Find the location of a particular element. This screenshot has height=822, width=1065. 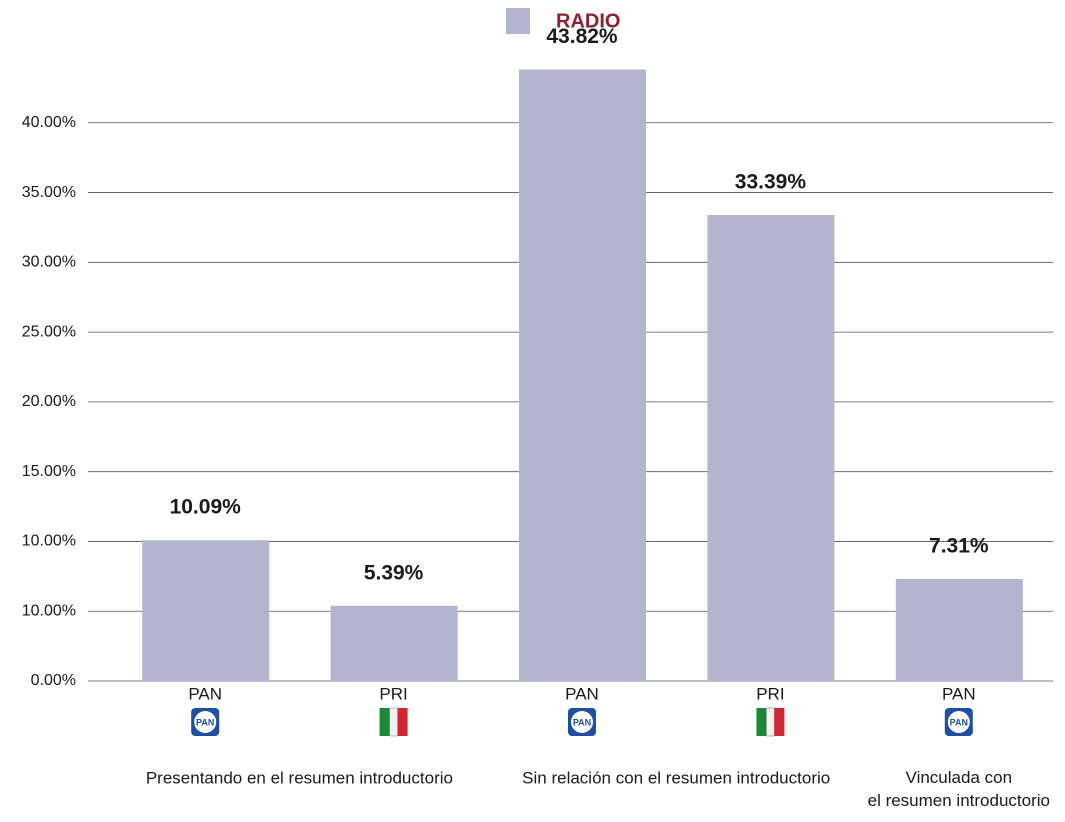

group-label-line: el resumen introductorio is located at coordinates (959, 800).